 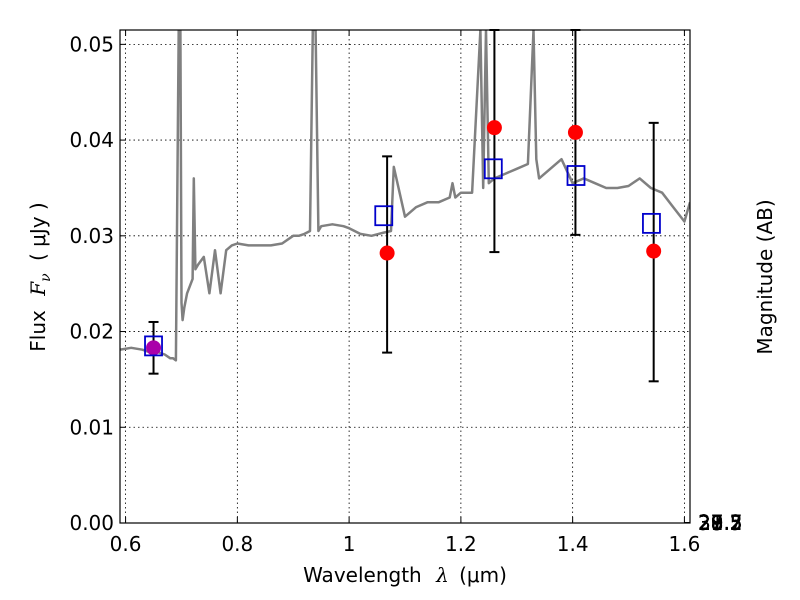 I want to click on y-tick-label: 0.04, so click(x=91, y=140).